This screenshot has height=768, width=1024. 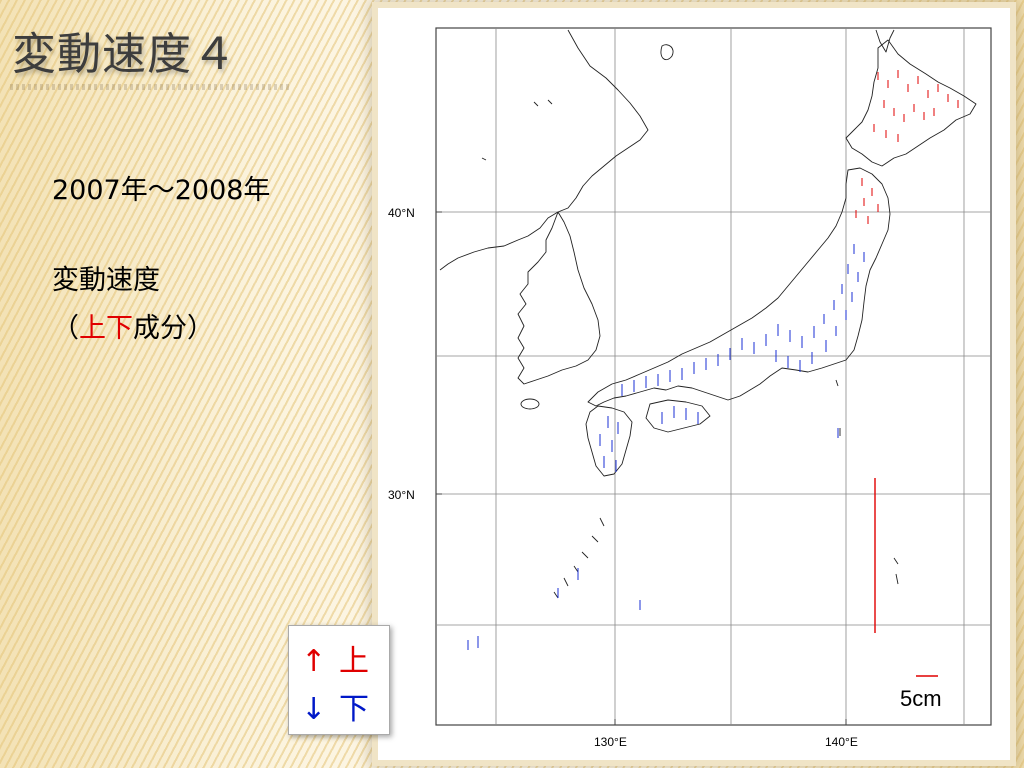 What do you see at coordinates (530, 404) in the screenshot?
I see `jeju-coast` at bounding box center [530, 404].